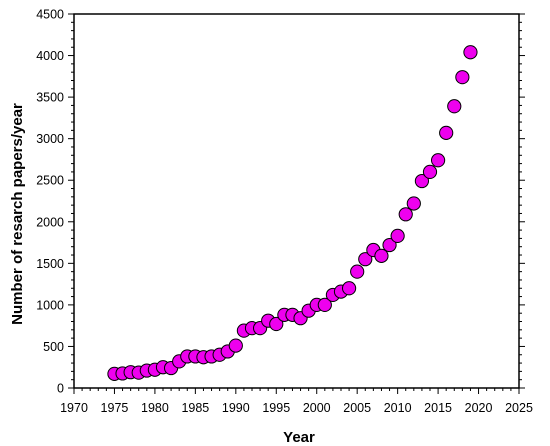 The width and height of the screenshot is (550, 446). I want to click on x-axis-label: Year, so click(299, 437).